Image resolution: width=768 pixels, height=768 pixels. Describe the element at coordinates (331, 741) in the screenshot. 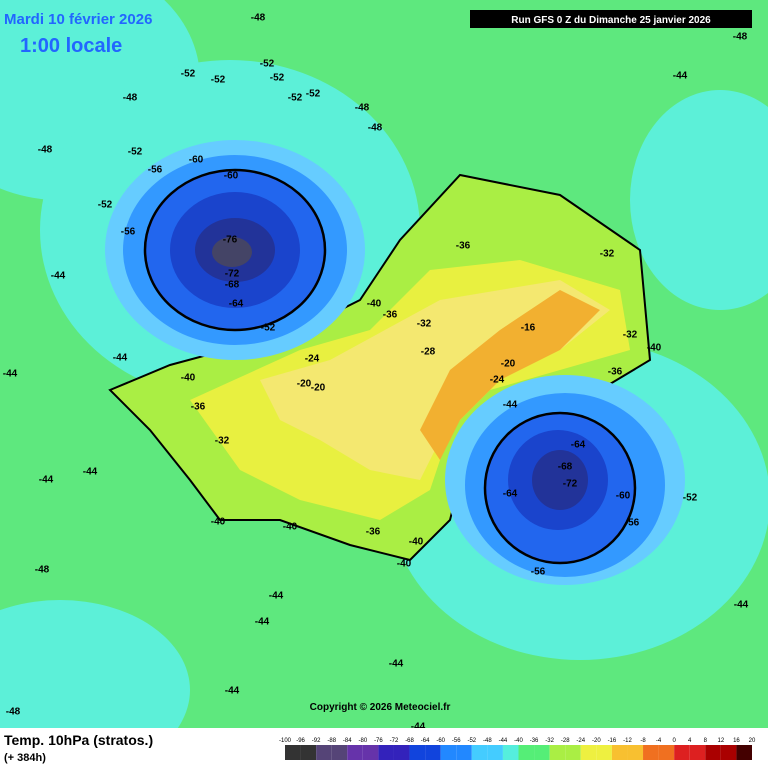

I see `colorbar-tick-label: -88` at that location.